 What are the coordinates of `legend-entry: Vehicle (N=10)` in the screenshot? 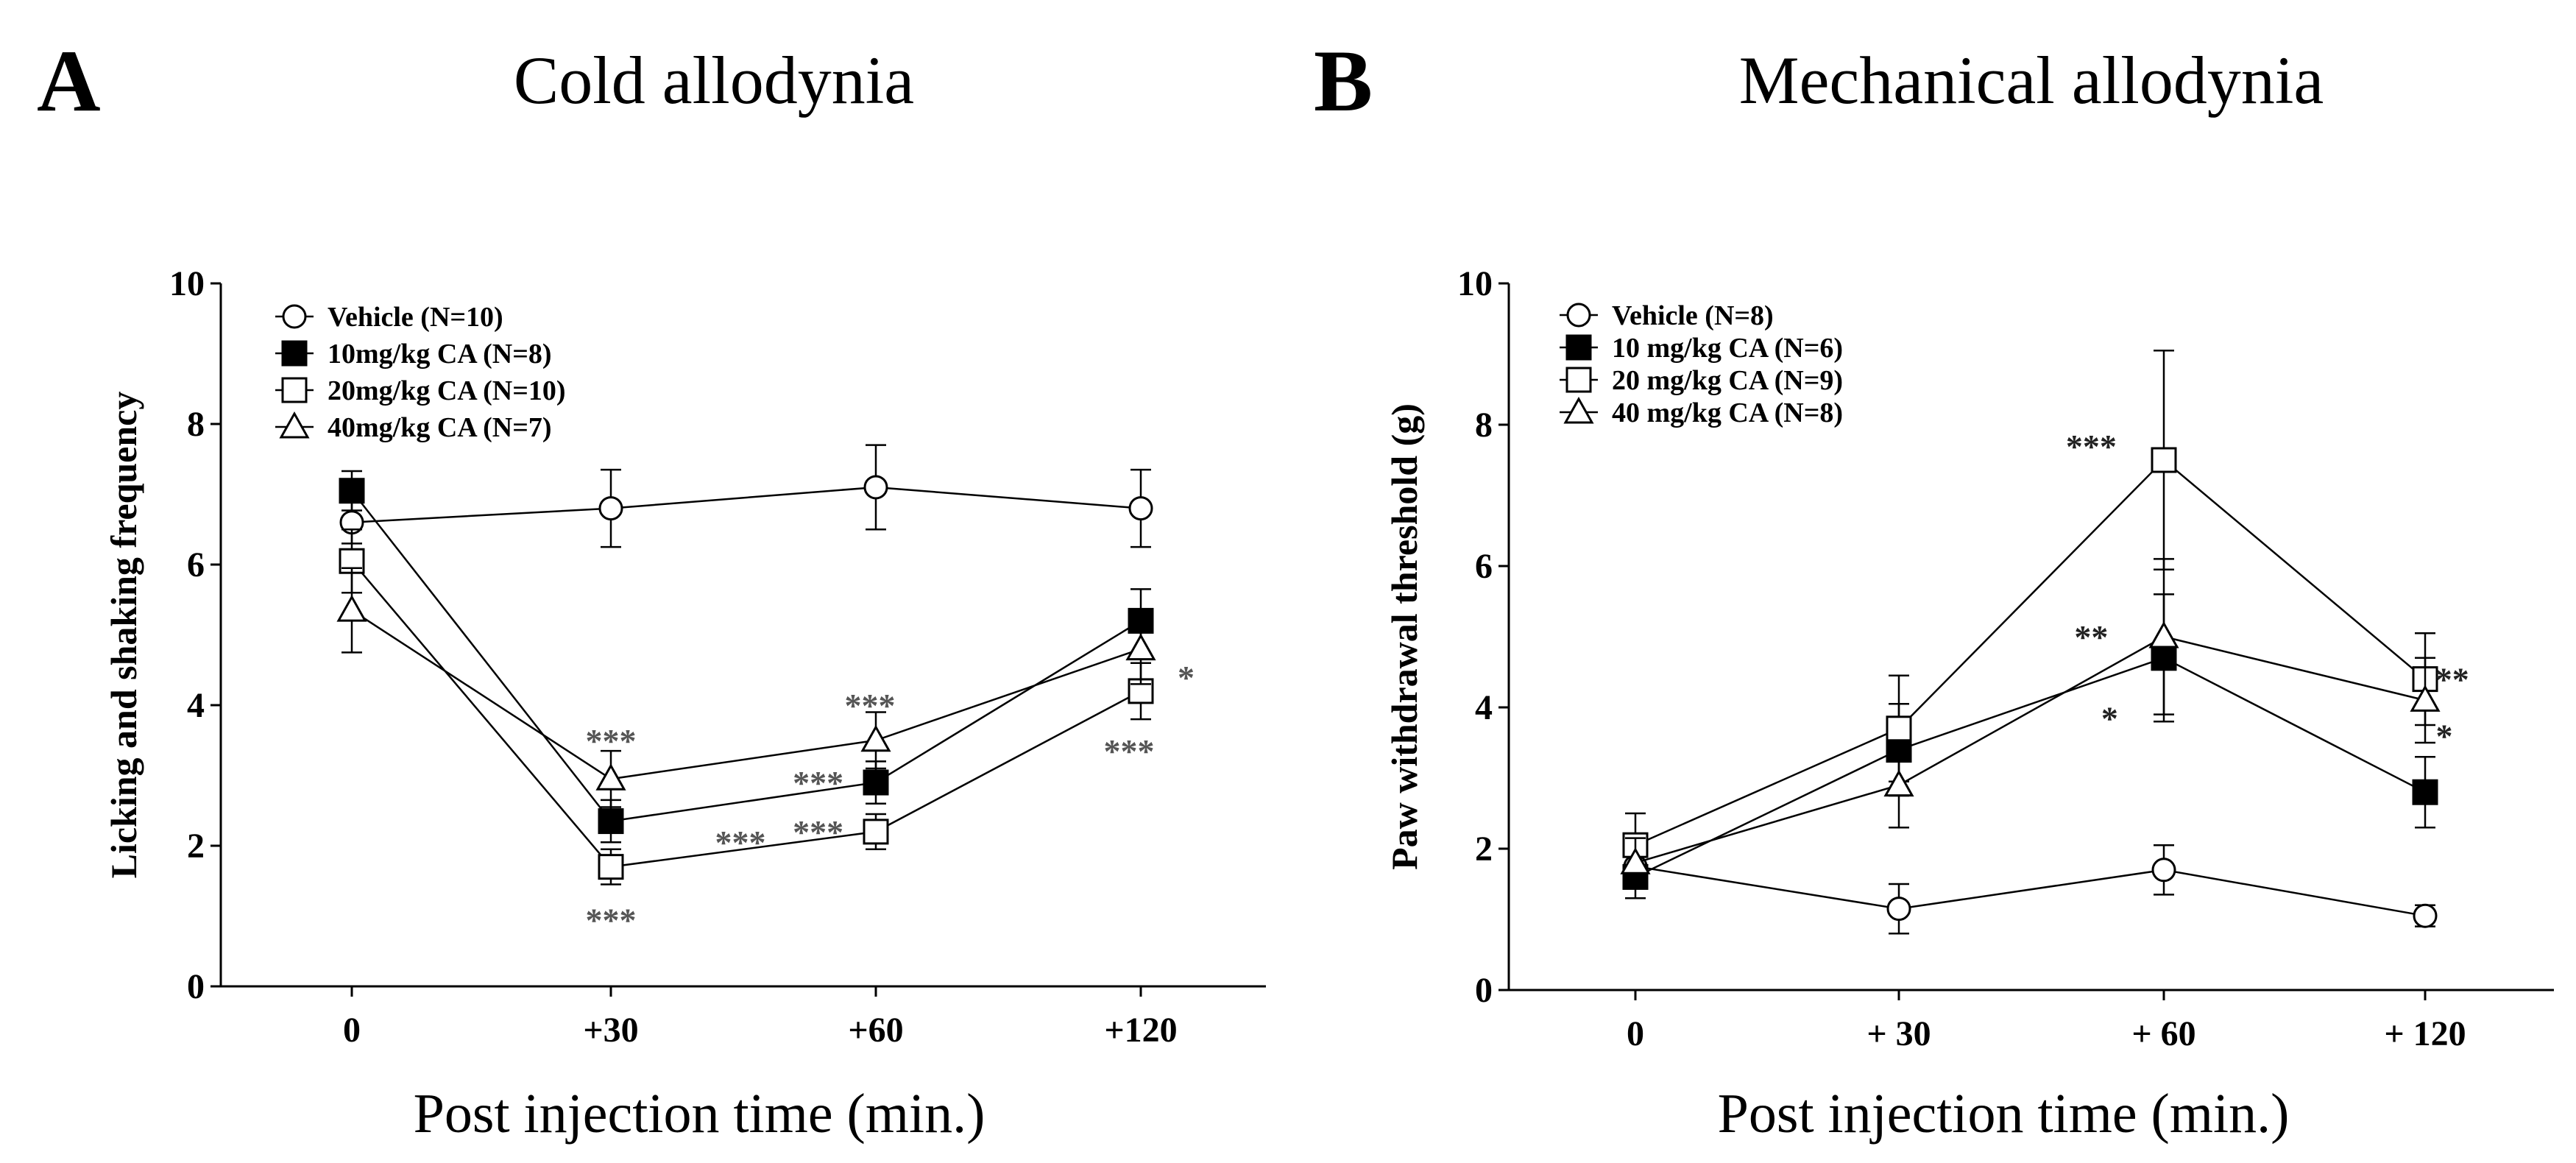 It's located at (415, 317).